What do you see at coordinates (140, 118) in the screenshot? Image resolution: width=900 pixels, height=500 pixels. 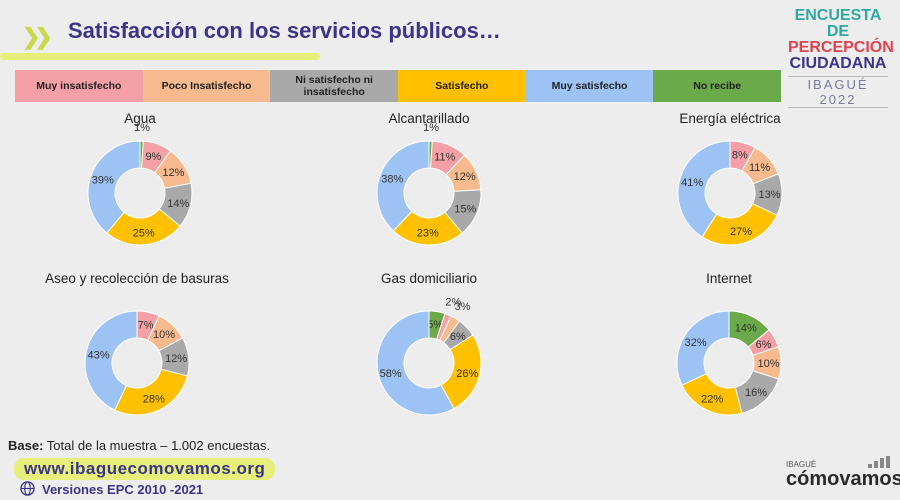 I see `chart-title: Agua` at bounding box center [140, 118].